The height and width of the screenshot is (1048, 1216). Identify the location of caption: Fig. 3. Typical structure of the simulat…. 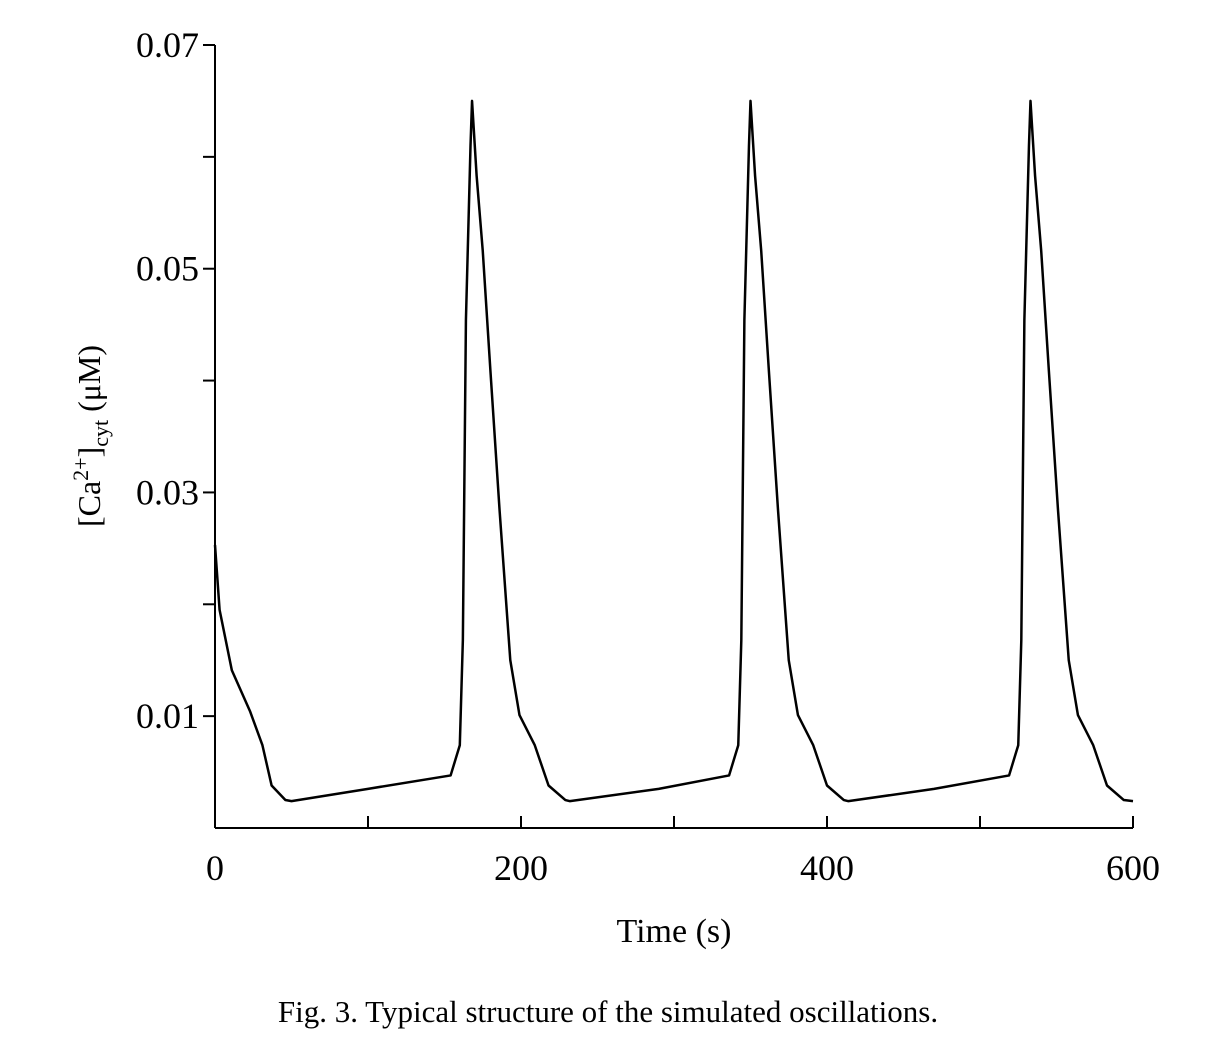
(608, 1011).